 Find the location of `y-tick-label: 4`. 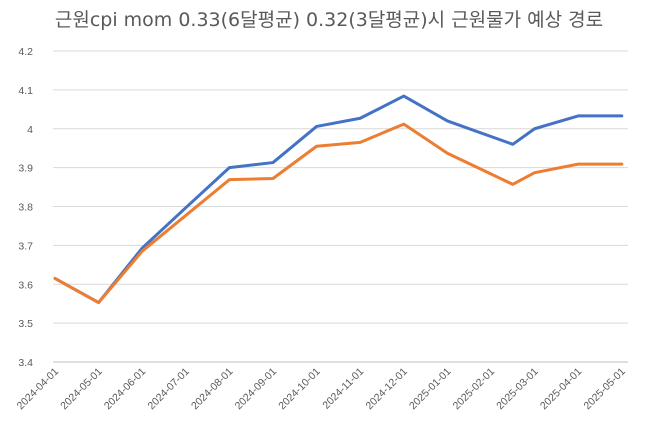

y-tick-label: 4 is located at coordinates (30, 130).